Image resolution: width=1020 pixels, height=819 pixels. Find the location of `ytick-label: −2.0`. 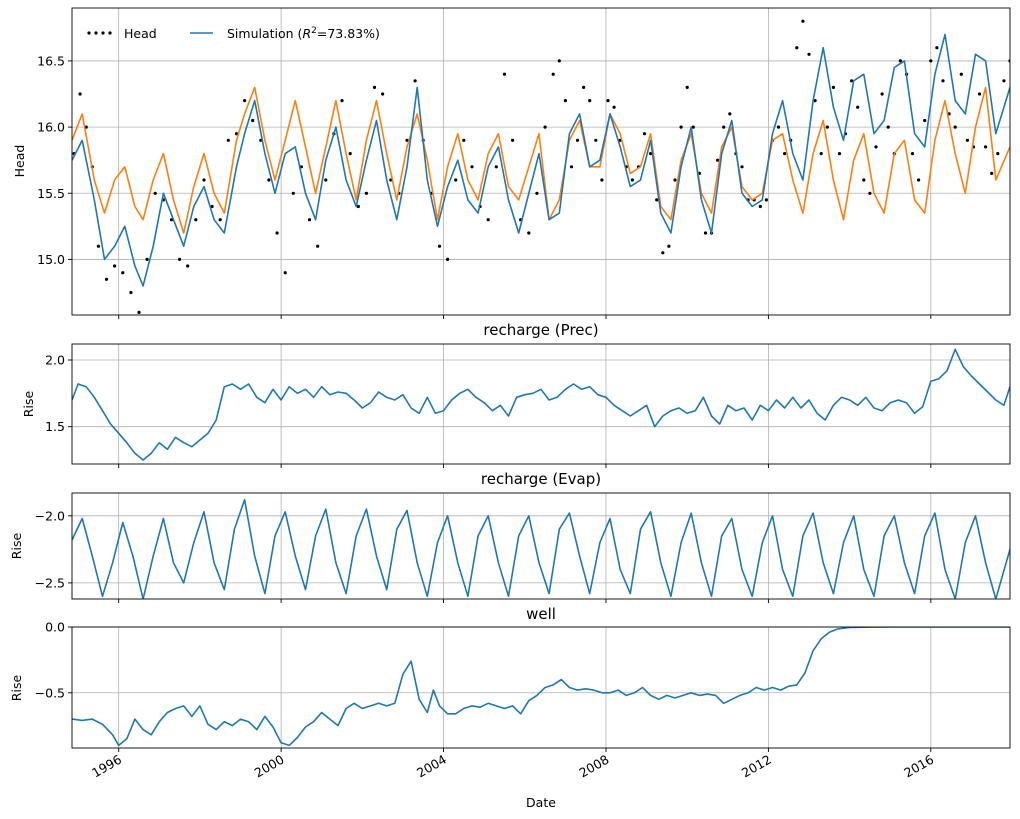

ytick-label: −2.0 is located at coordinates (50, 515).